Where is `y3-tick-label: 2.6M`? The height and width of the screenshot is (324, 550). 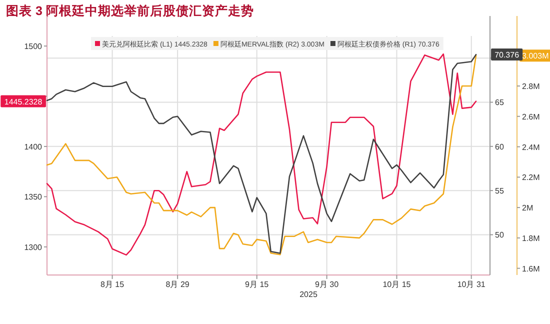
y3-tick-label: 2.6M is located at coordinates (531, 117).